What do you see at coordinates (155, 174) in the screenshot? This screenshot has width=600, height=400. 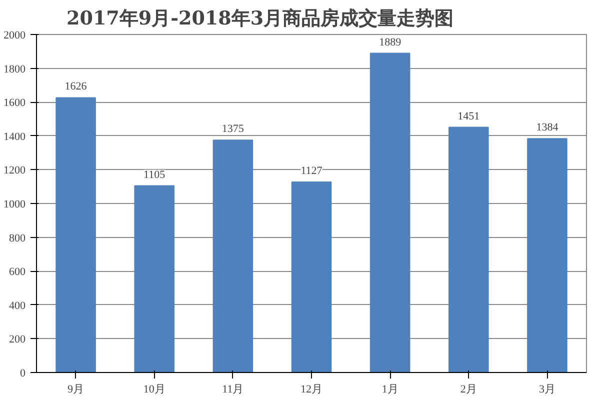 I see `data-label: 1105` at bounding box center [155, 174].